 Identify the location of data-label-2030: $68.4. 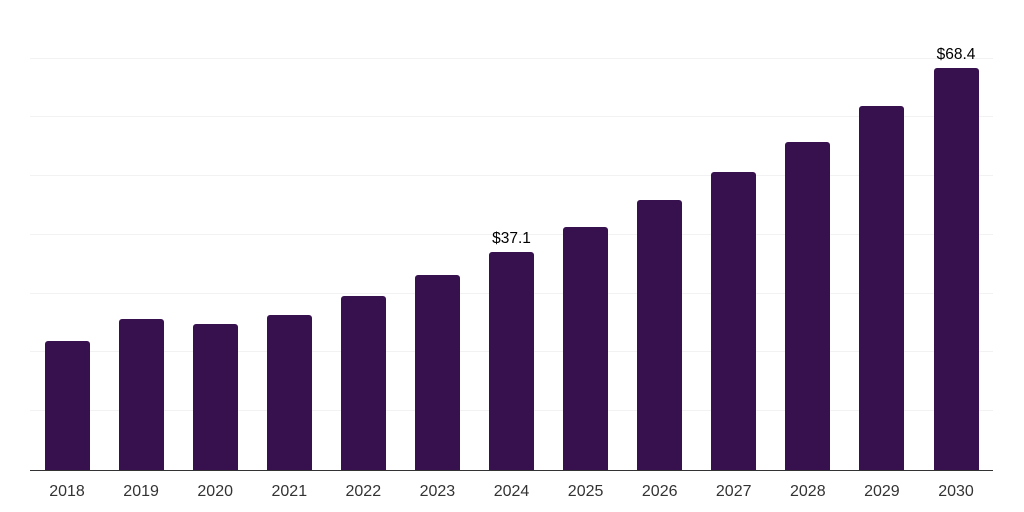
(956, 55).